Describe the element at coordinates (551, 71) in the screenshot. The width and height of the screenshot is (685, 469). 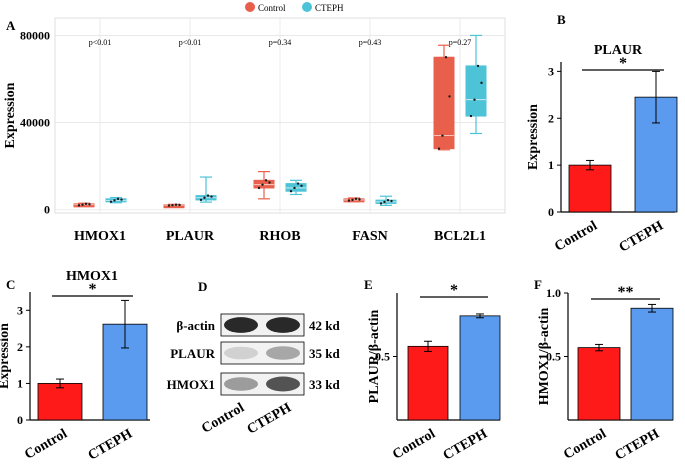
I see `panel-b-ytick-label: 3` at that location.